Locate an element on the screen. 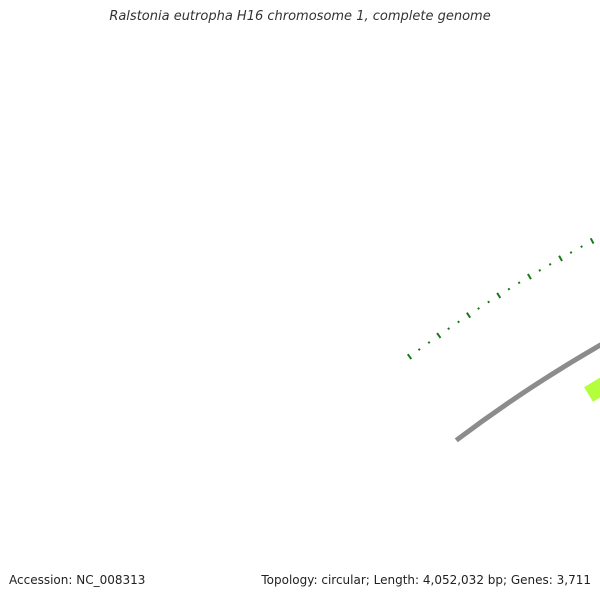 This screenshot has width=600, height=600. gc-skew-dots is located at coordinates (500, 298).